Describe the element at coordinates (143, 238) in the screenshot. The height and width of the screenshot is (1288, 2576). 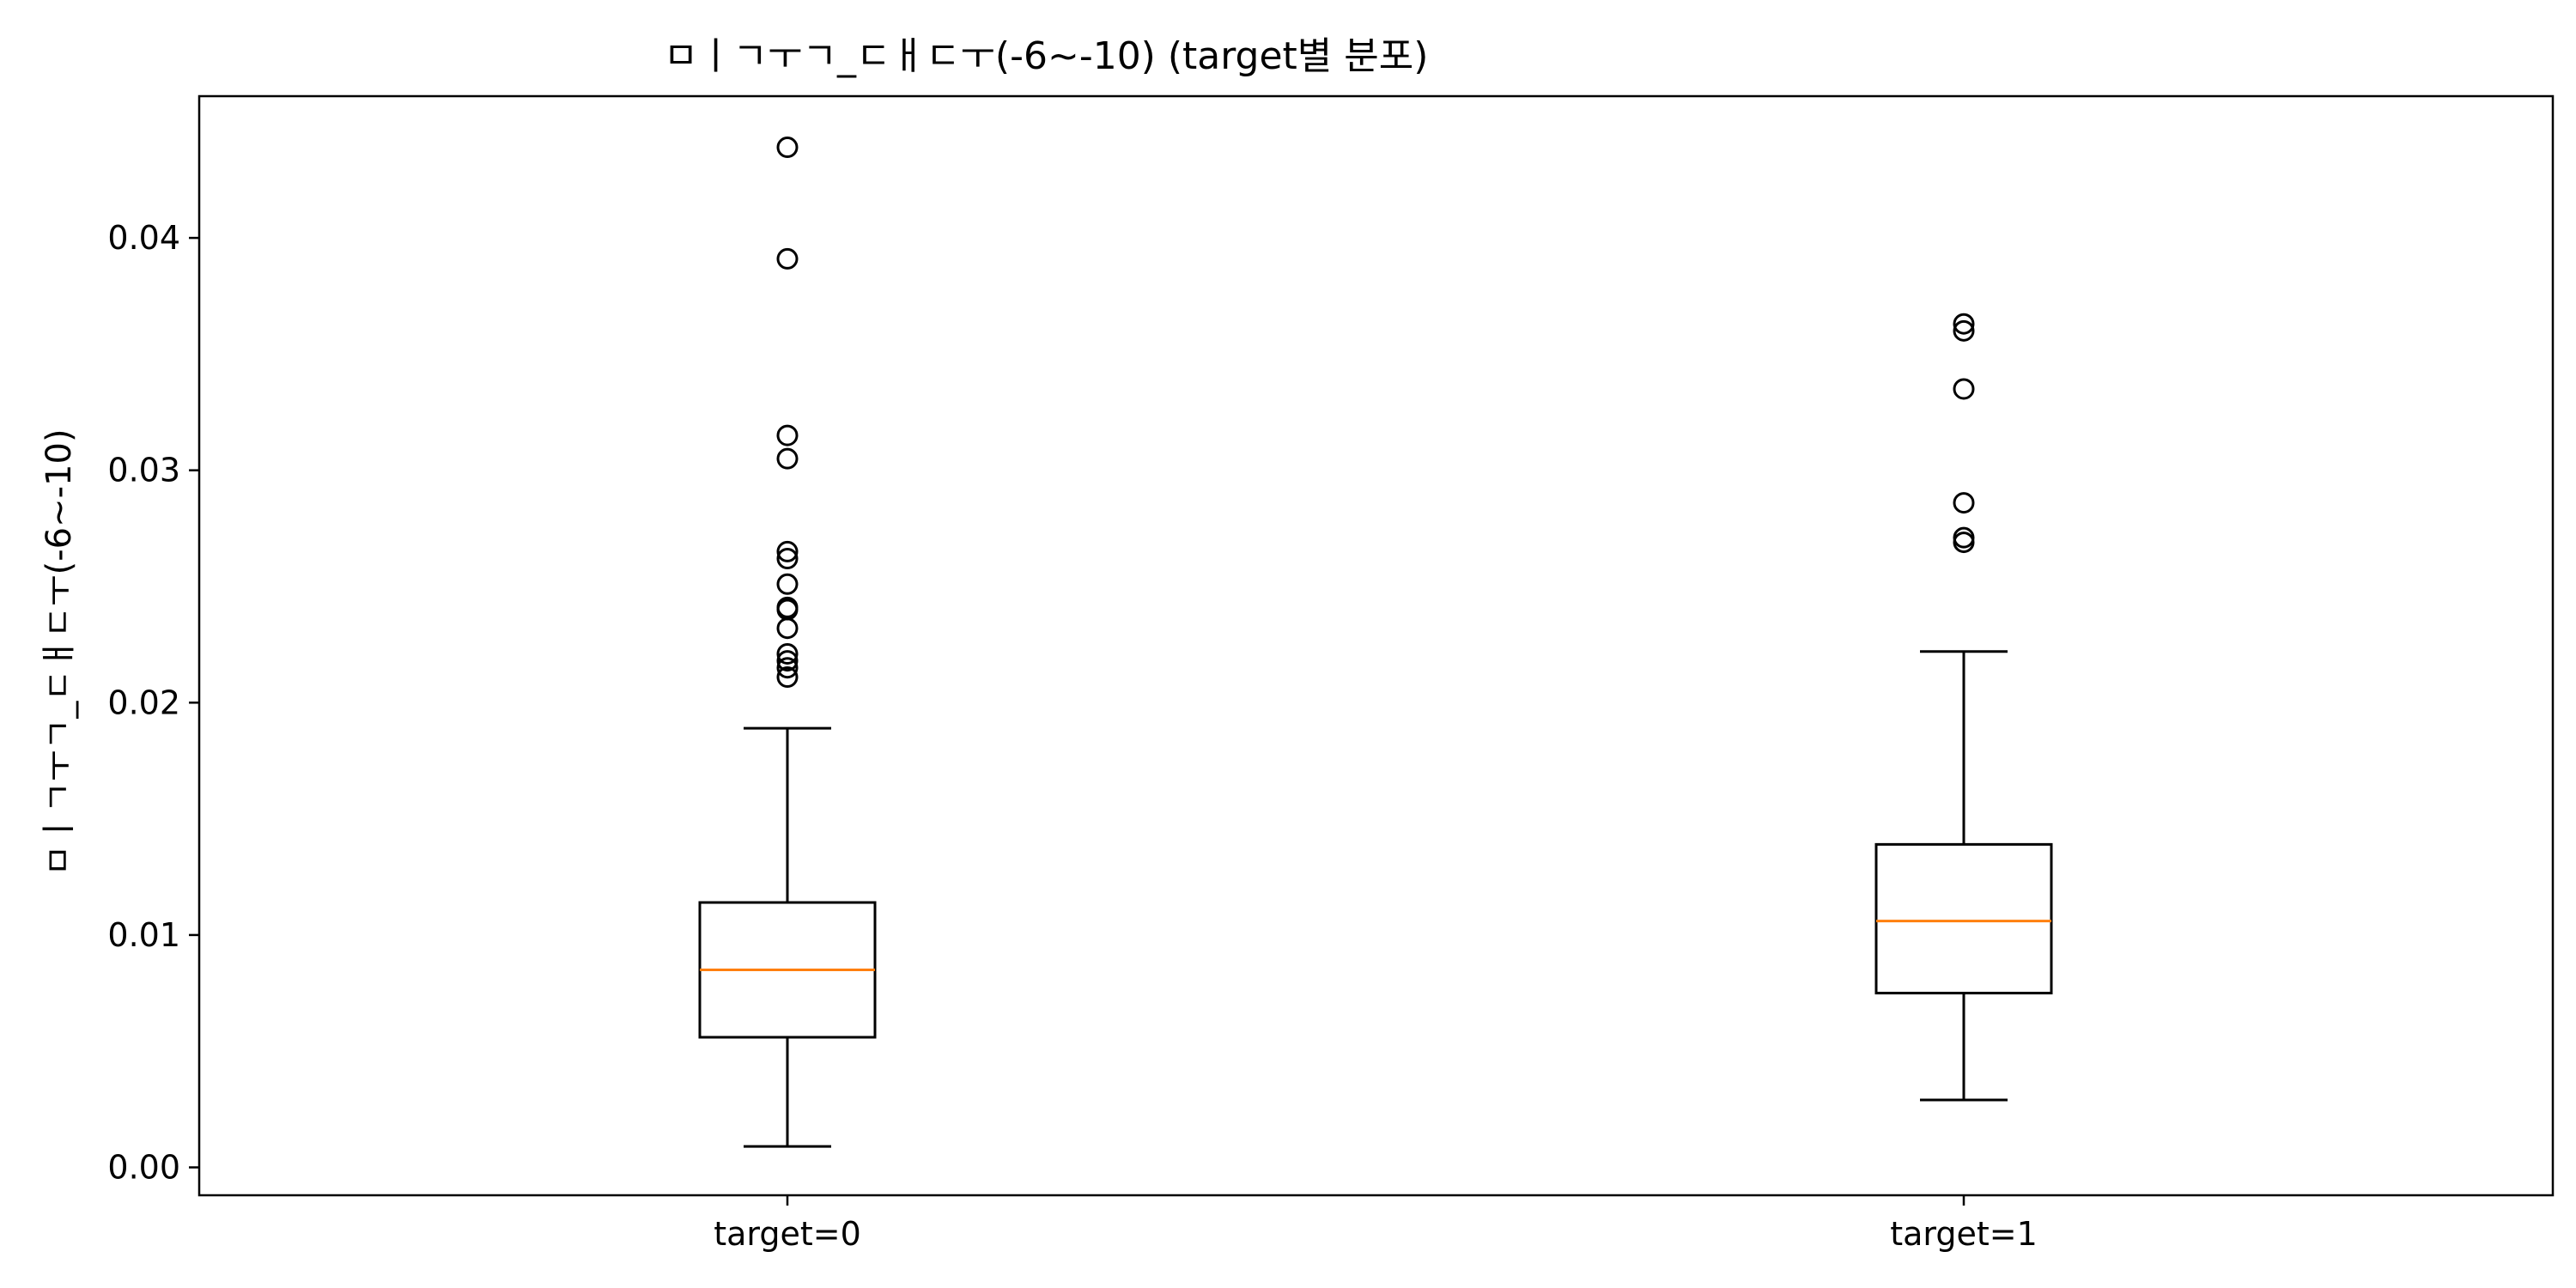
I see `y-tick-label: 0.04` at that location.